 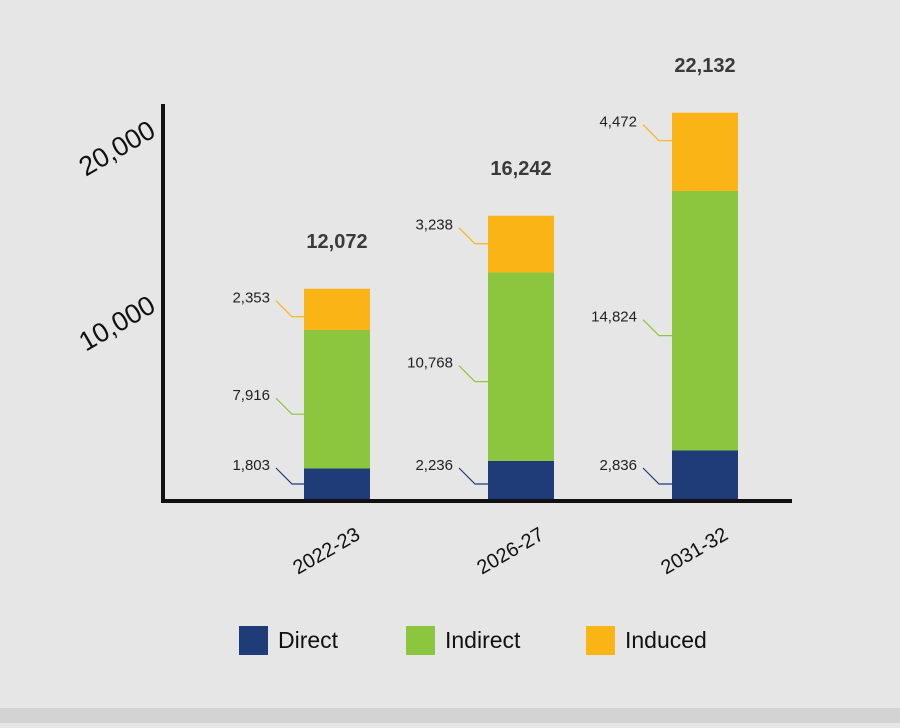 I want to click on legend-swatch-induced, so click(x=600, y=640).